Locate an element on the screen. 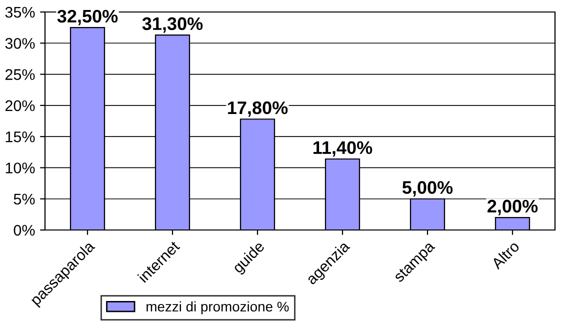 The height and width of the screenshot is (324, 565). y-tick-label: 20% is located at coordinates (20, 106).